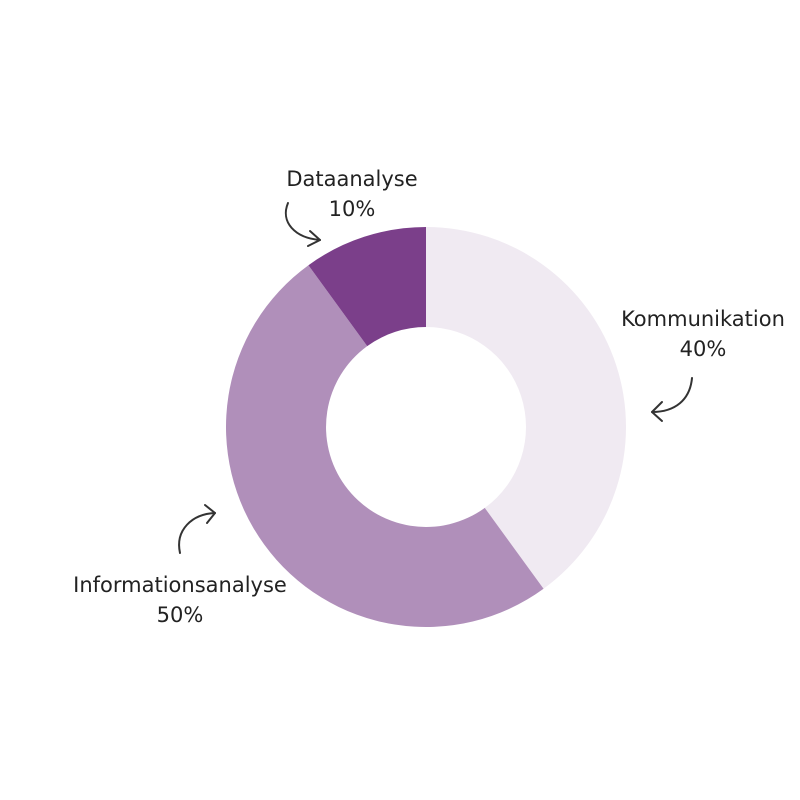 This screenshot has height=800, width=800. Describe the element at coordinates (180, 585) in the screenshot. I see `slice-label: Informationsanalyse` at that location.